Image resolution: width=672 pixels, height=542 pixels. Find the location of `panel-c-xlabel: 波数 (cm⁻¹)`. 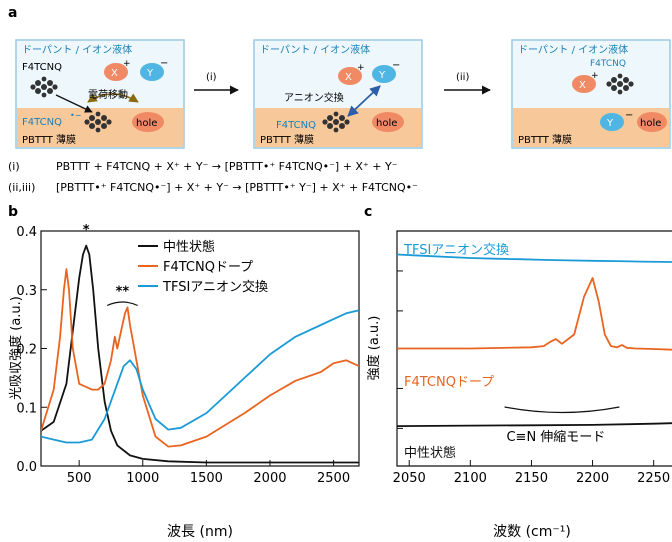

panel-c-xlabel: 波数 (cm⁻¹) is located at coordinates (532, 532).